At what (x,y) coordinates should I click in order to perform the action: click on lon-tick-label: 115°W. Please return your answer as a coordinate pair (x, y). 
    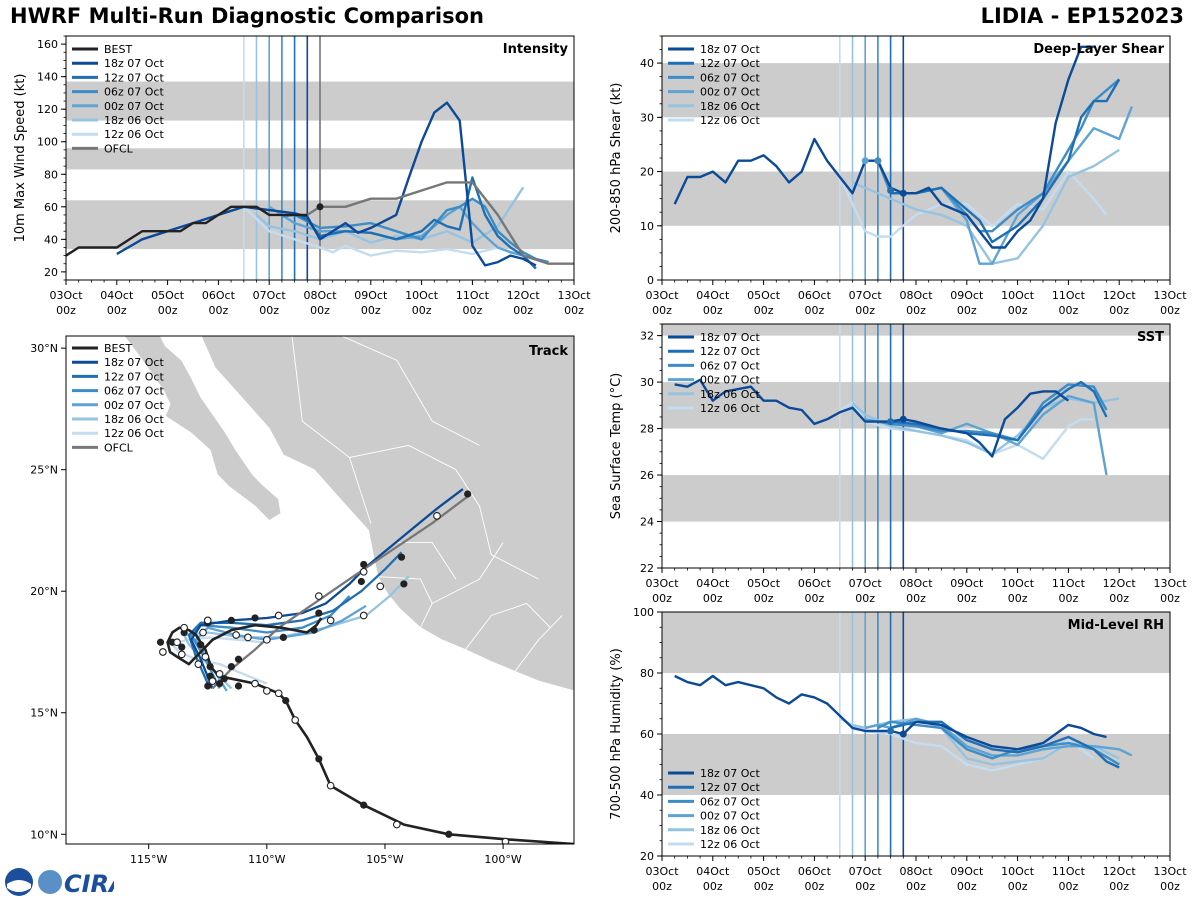
    Looking at the image, I should click on (148, 859).